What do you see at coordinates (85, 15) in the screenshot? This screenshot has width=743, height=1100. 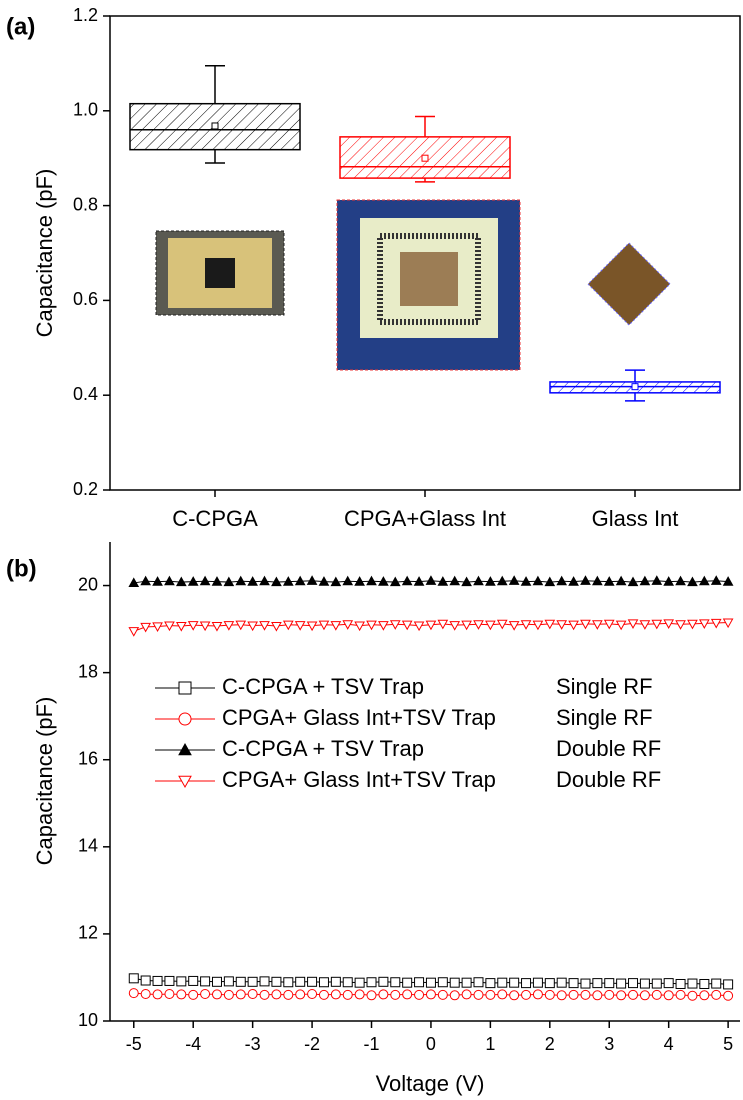 I see `y-tick-label: 1.2` at bounding box center [85, 15].